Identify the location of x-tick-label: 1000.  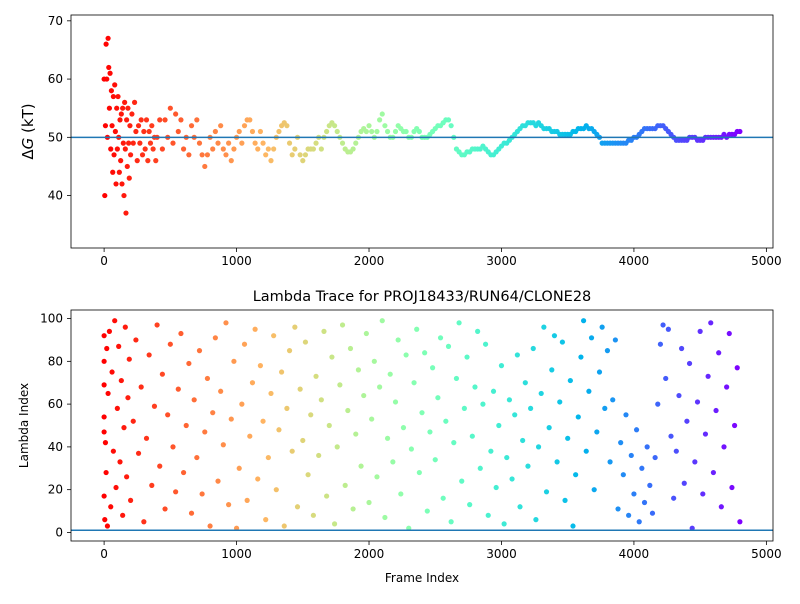
(236, 261).